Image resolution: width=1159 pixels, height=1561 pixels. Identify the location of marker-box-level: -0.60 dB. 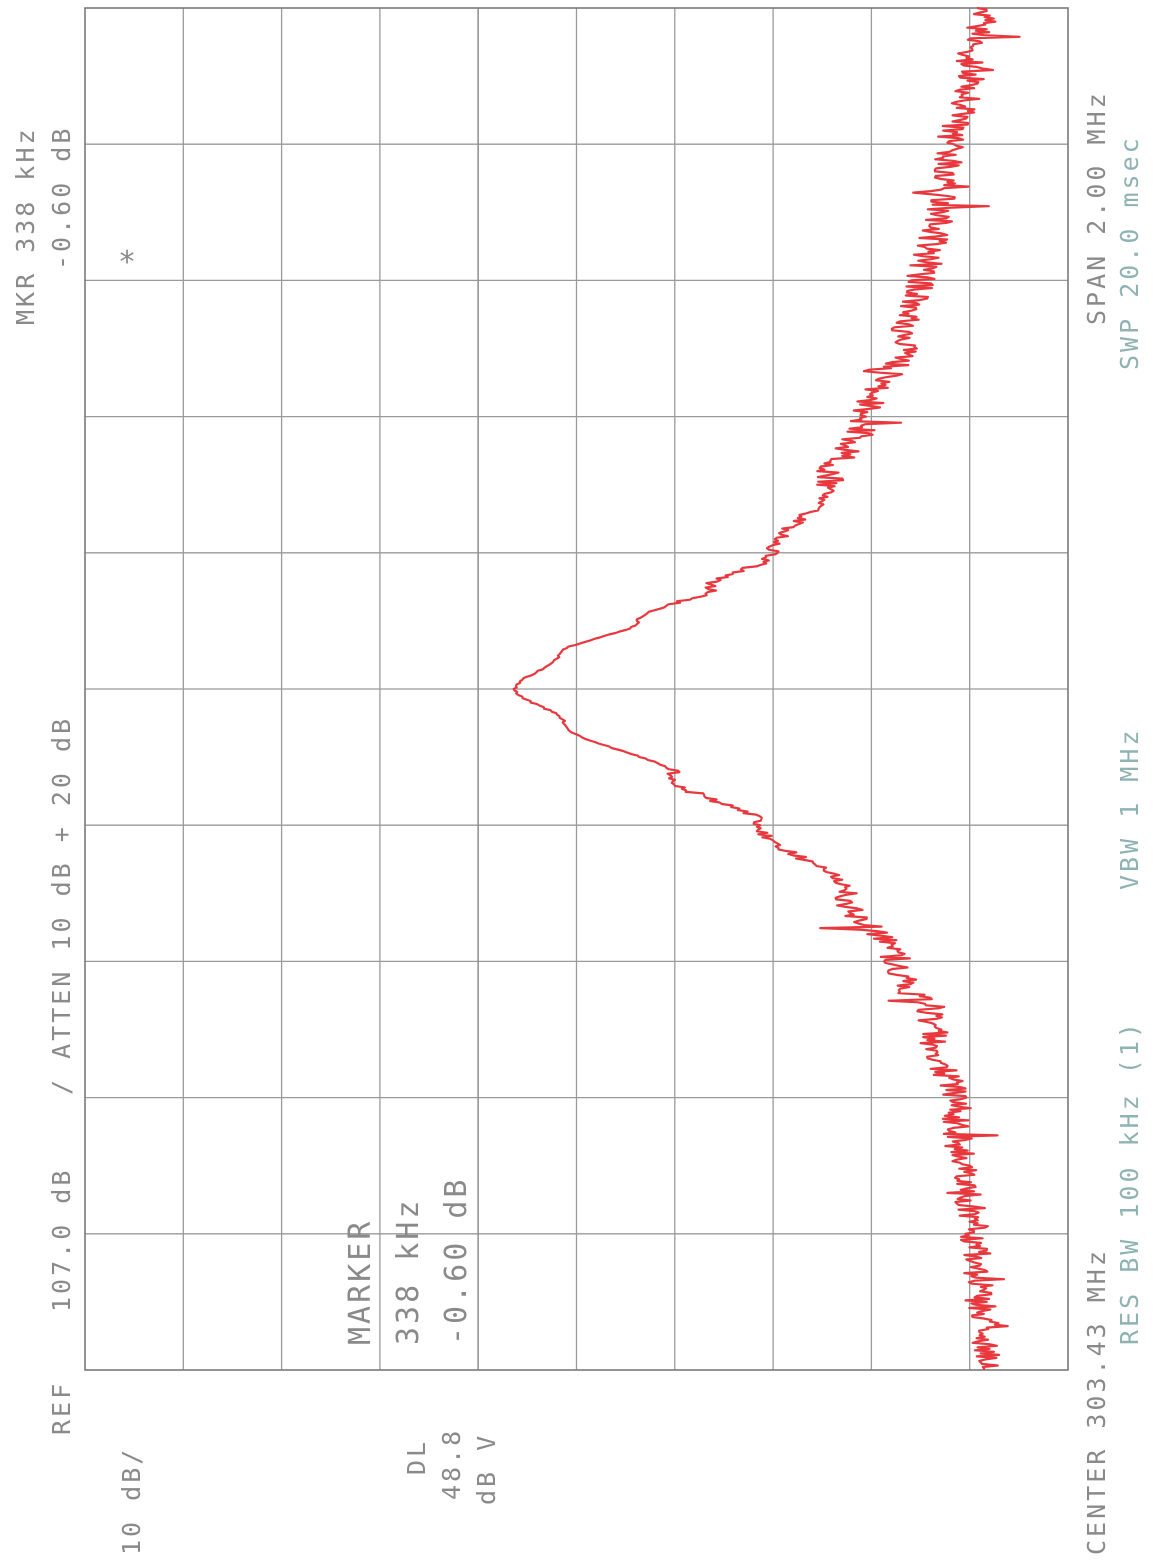
(456, 1261).